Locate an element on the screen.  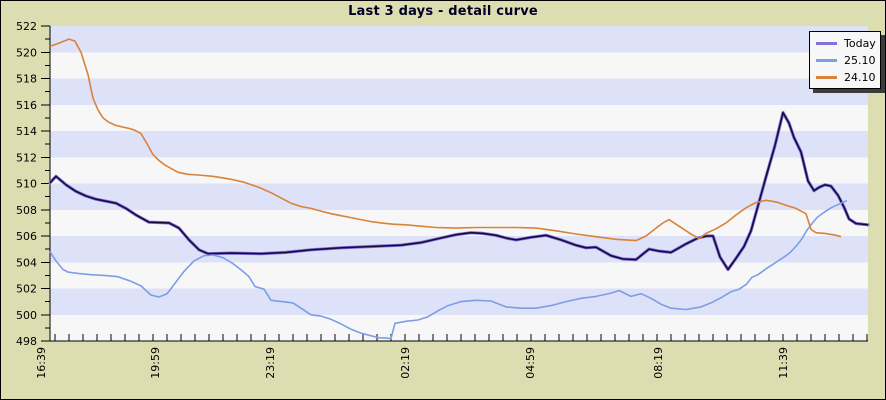
y-axis-label: 498 is located at coordinates (26, 341).